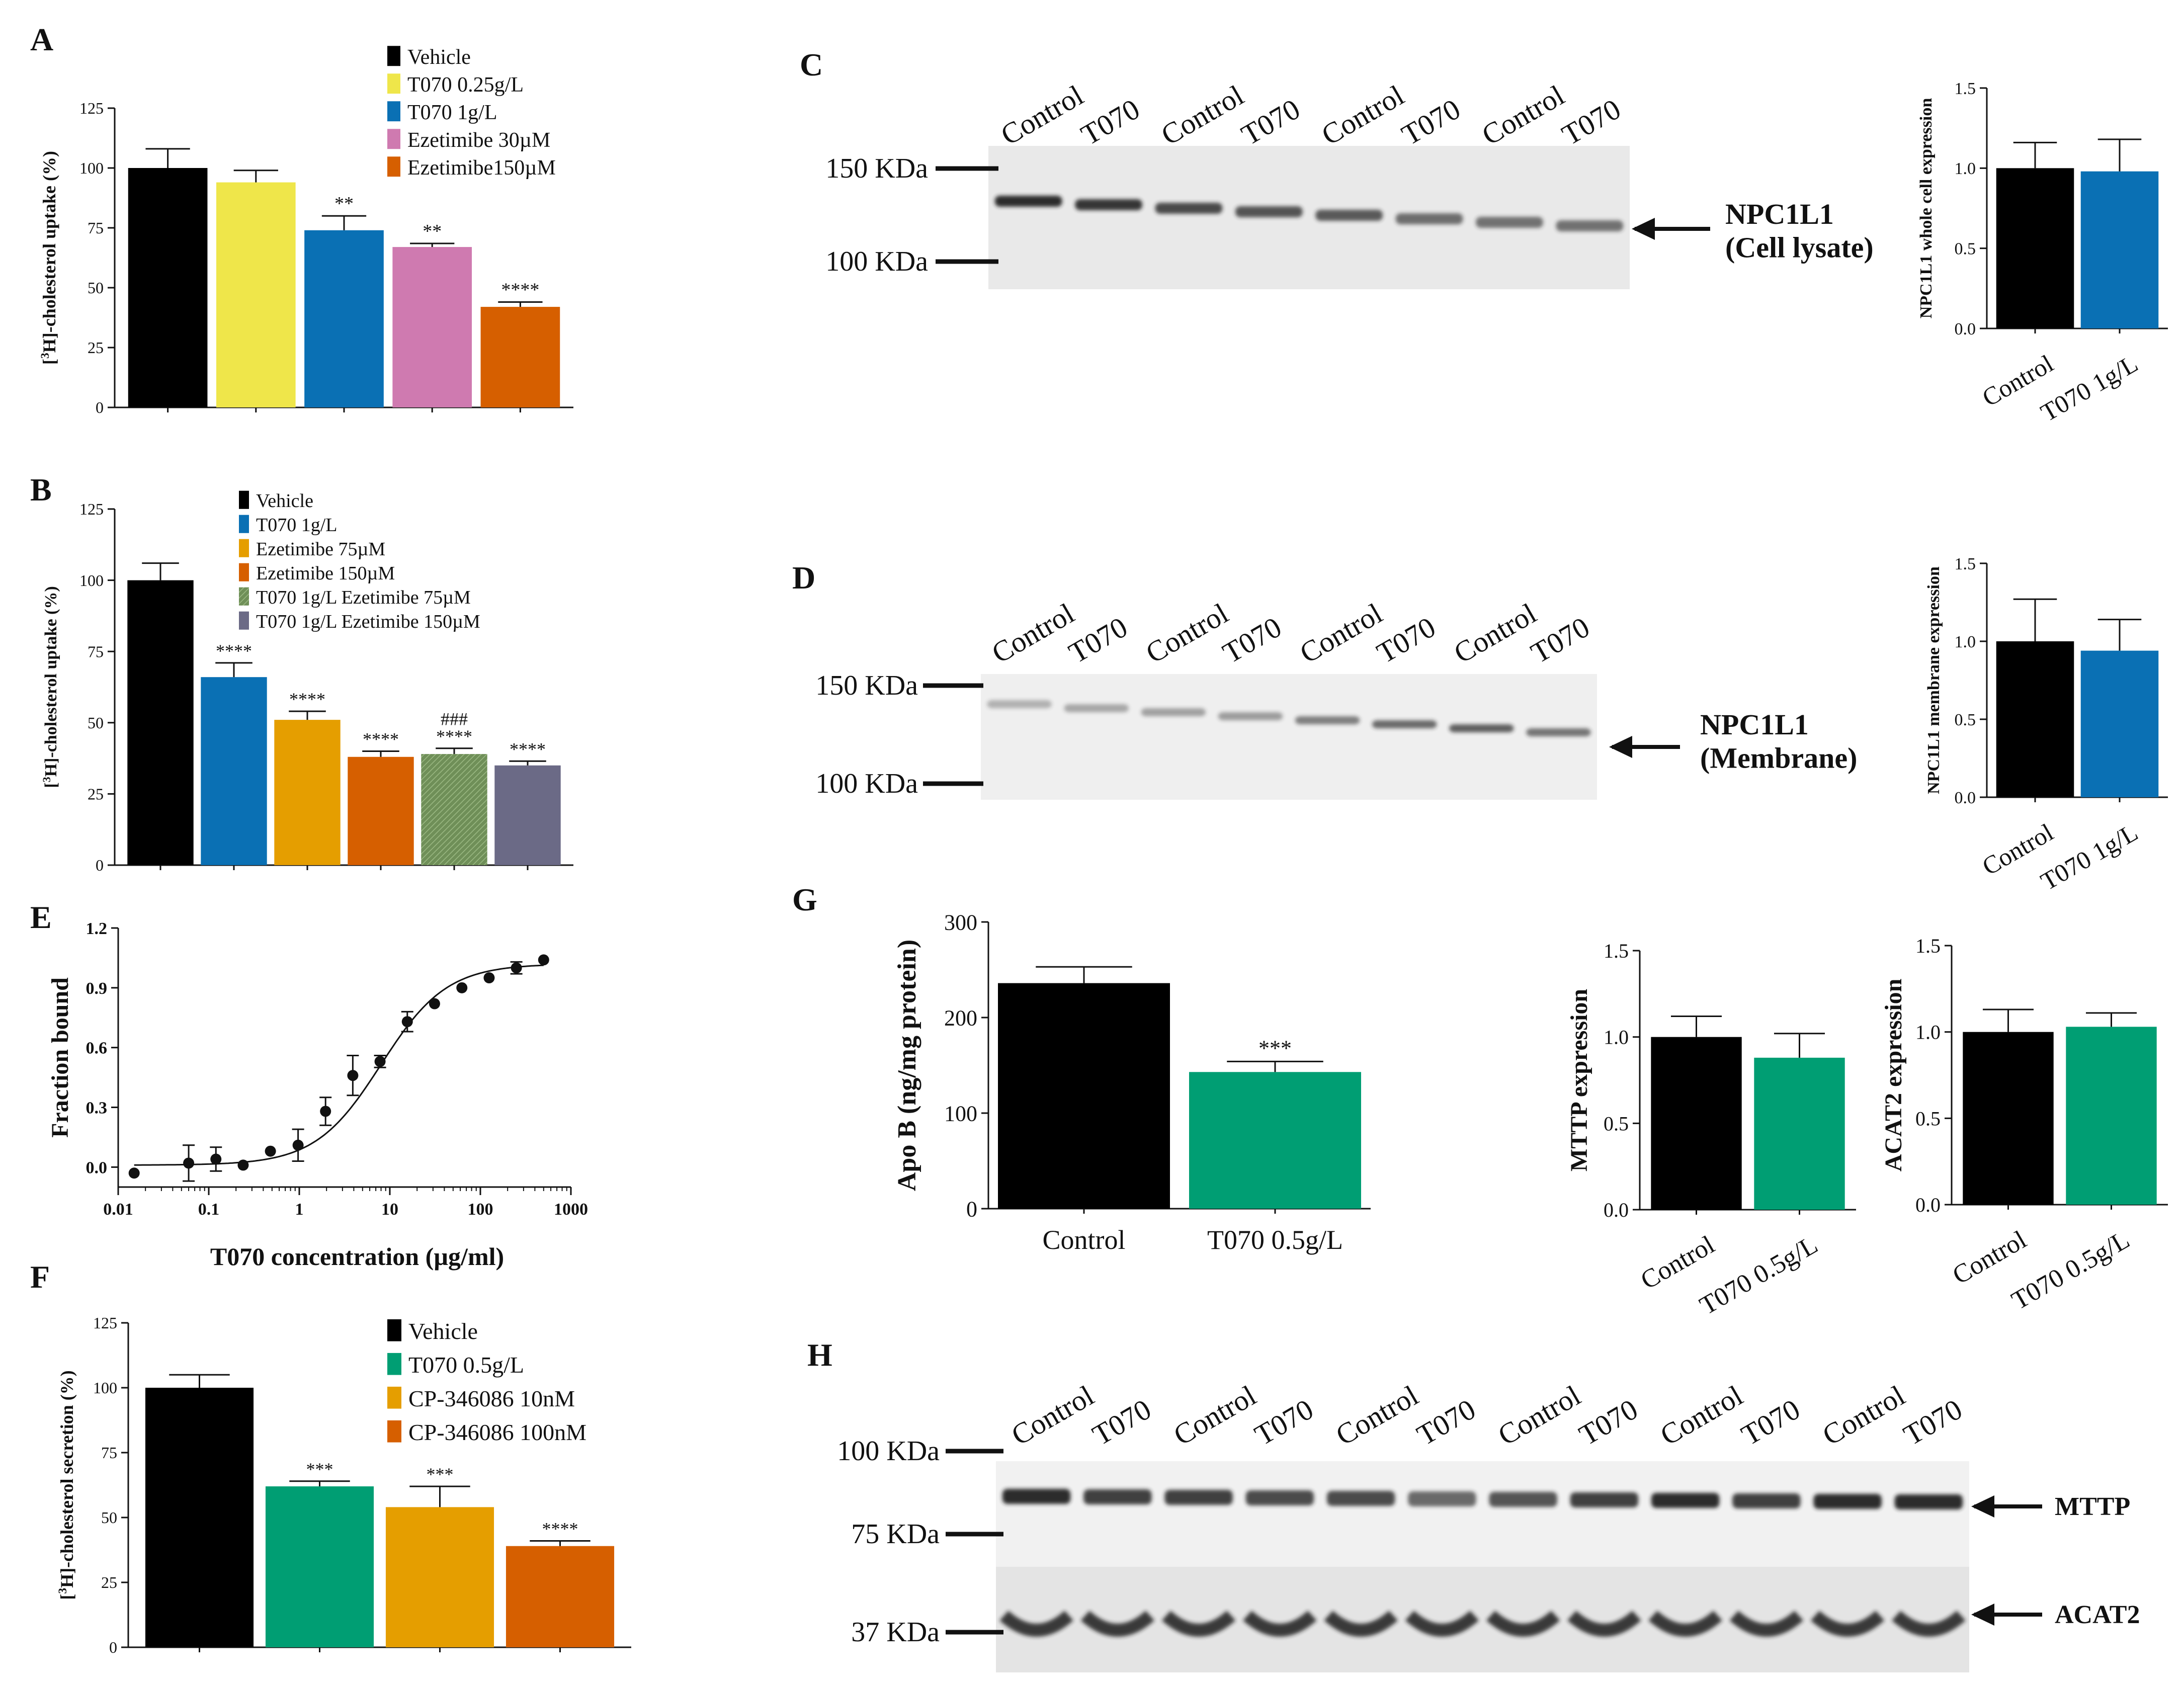 This screenshot has height=1685, width=2184. What do you see at coordinates (40, 1277) in the screenshot?
I see `panel-letter-f: F` at bounding box center [40, 1277].